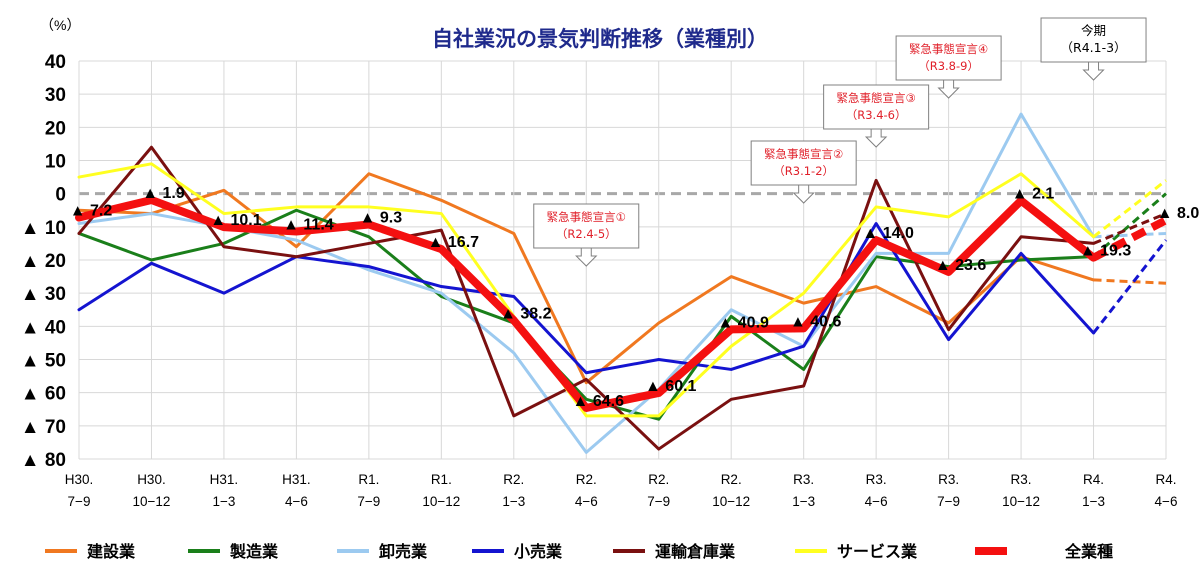 The image size is (1200, 577). I want to click on y-tick-label: ▲ 70, so click(43, 427).